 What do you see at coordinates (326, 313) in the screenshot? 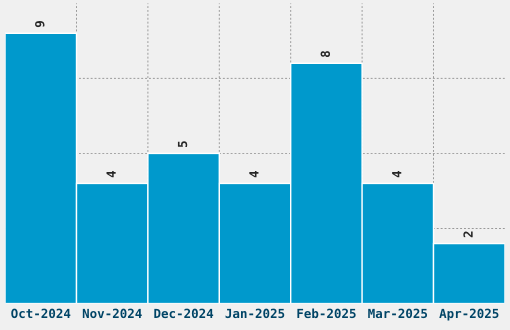
I see `x-tick-label: Feb-2025` at bounding box center [326, 313].